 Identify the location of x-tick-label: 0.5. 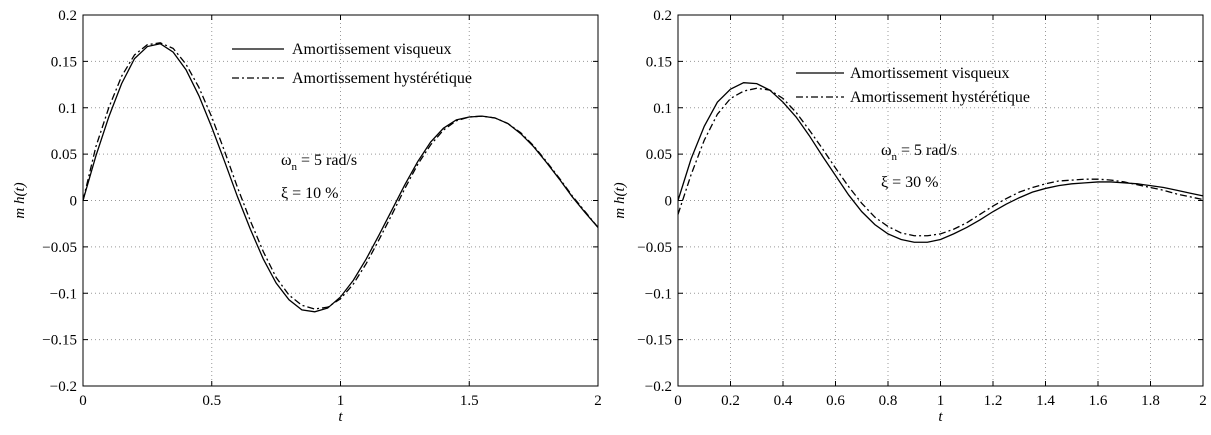
(211, 401).